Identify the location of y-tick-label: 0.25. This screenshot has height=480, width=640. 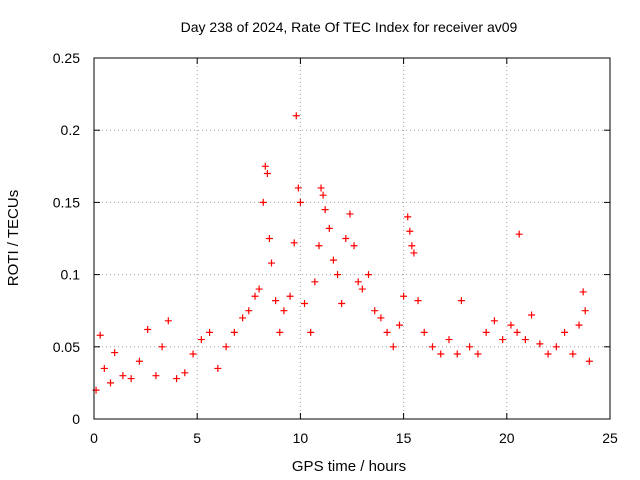
(66, 58).